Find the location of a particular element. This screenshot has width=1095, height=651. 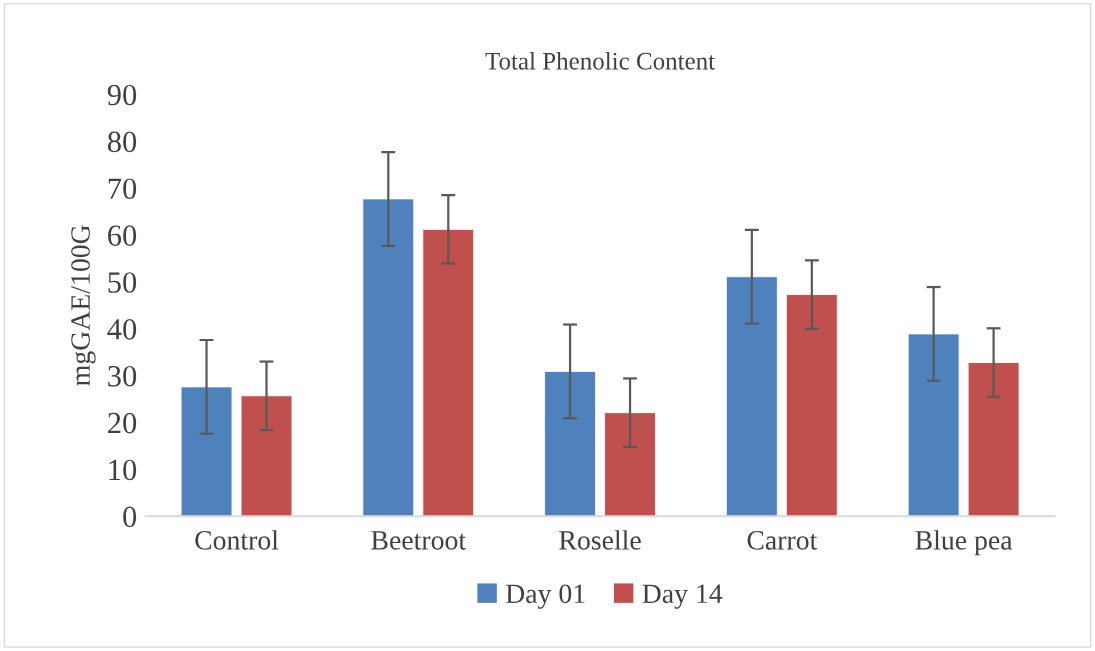

y-tick-label: 80 is located at coordinates (122, 142).